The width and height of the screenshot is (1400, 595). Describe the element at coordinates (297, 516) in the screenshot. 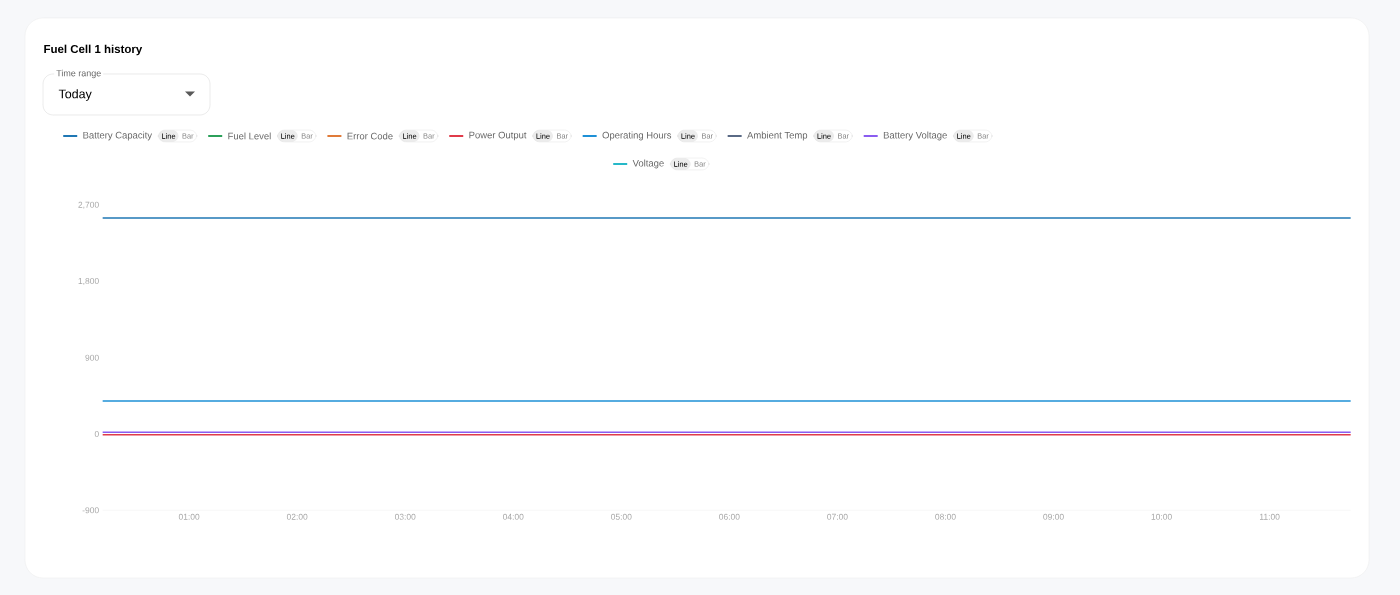

I see `x-tick-label: 02:00` at that location.